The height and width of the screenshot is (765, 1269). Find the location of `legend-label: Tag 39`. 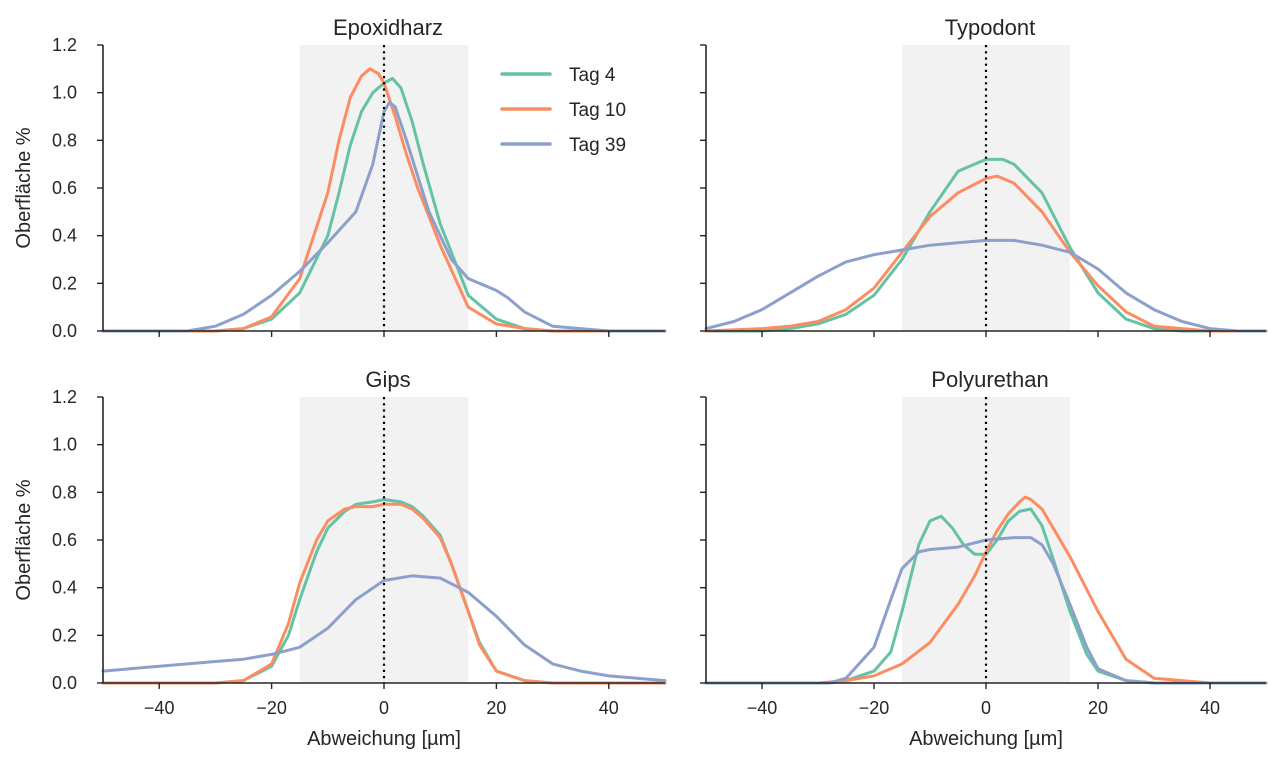

legend-label: Tag 39 is located at coordinates (597, 145).